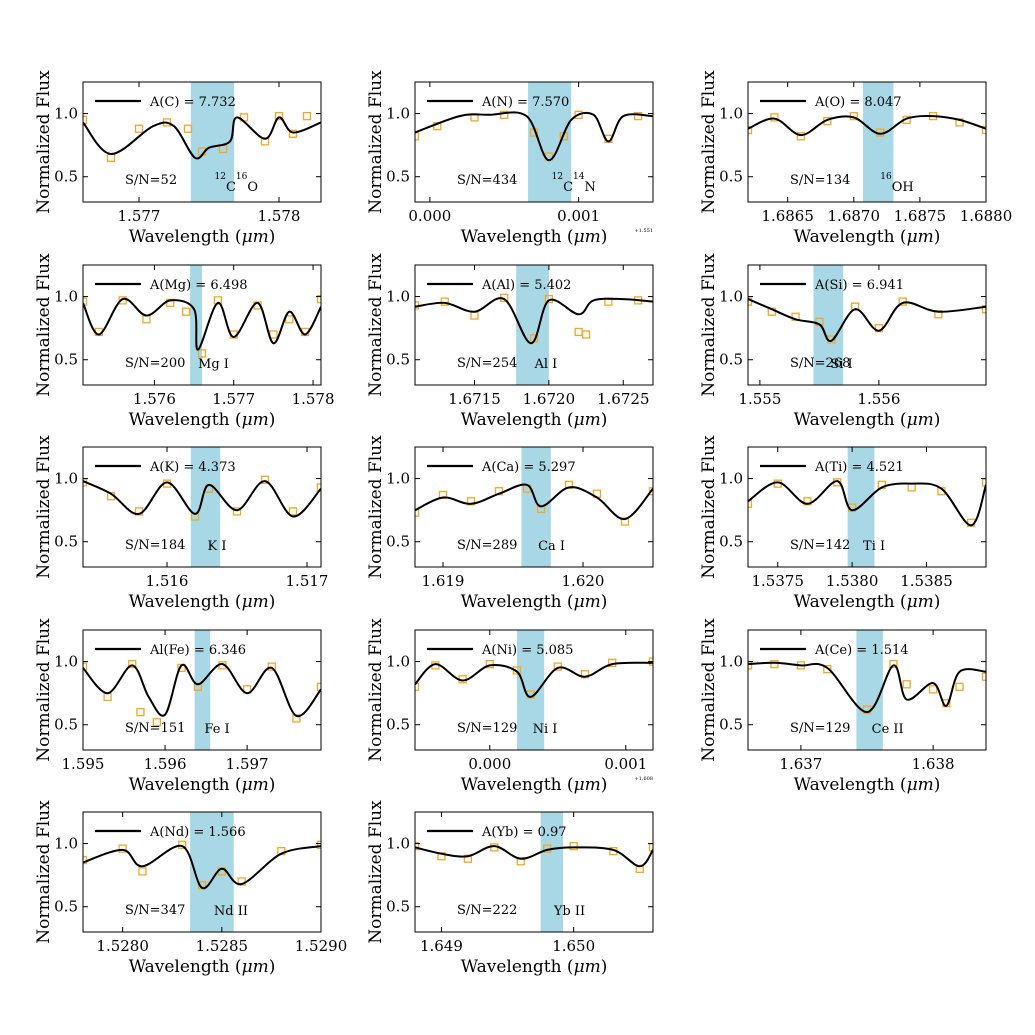  I want to click on line-label: Yb II, so click(569, 911).